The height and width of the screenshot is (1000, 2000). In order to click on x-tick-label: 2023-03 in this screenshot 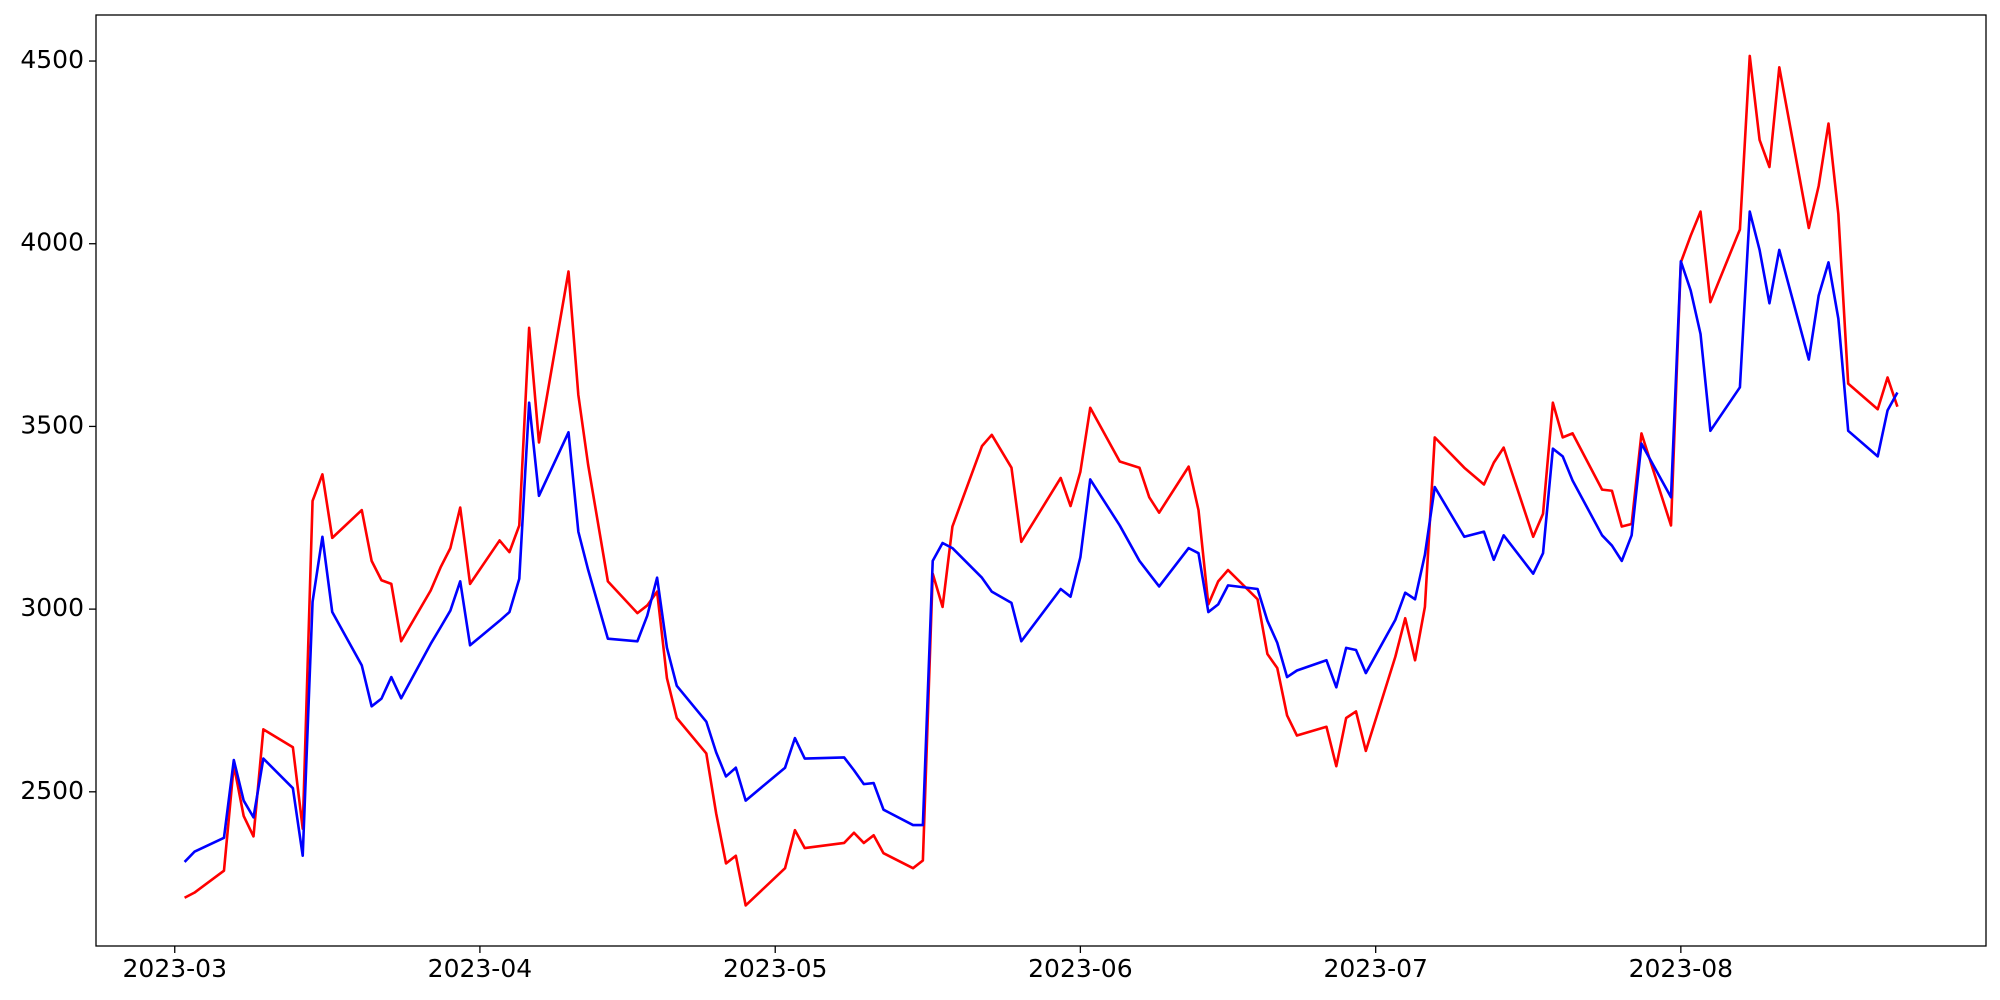, I will do `click(175, 968)`.